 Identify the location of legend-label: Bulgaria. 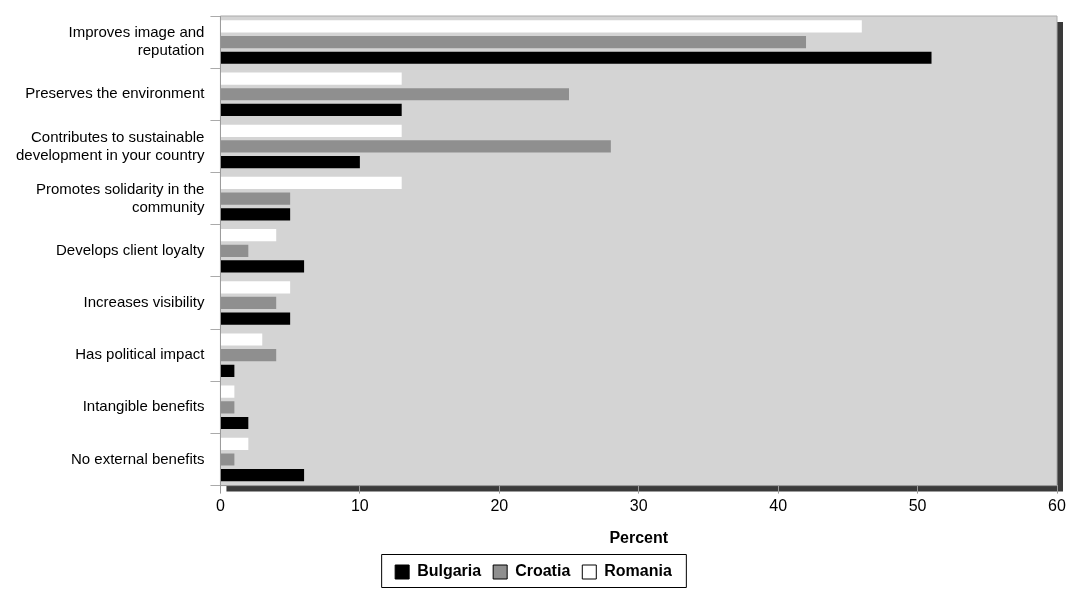
(449, 571).